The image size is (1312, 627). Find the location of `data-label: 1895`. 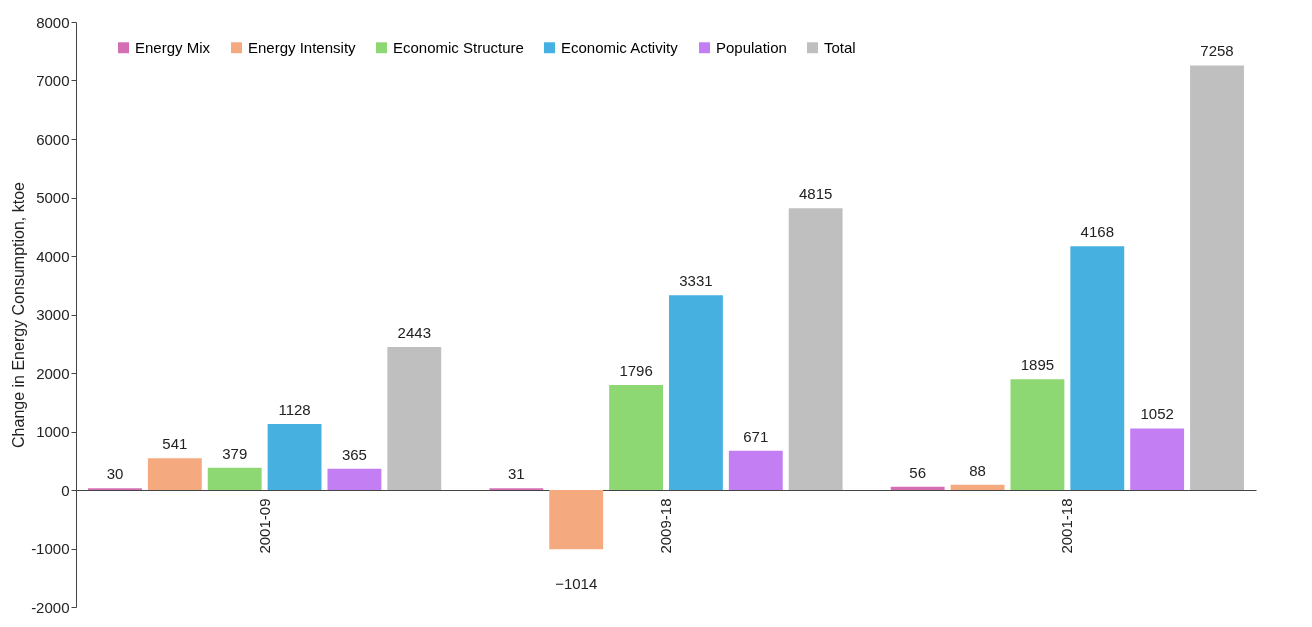

data-label: 1895 is located at coordinates (1037, 365).